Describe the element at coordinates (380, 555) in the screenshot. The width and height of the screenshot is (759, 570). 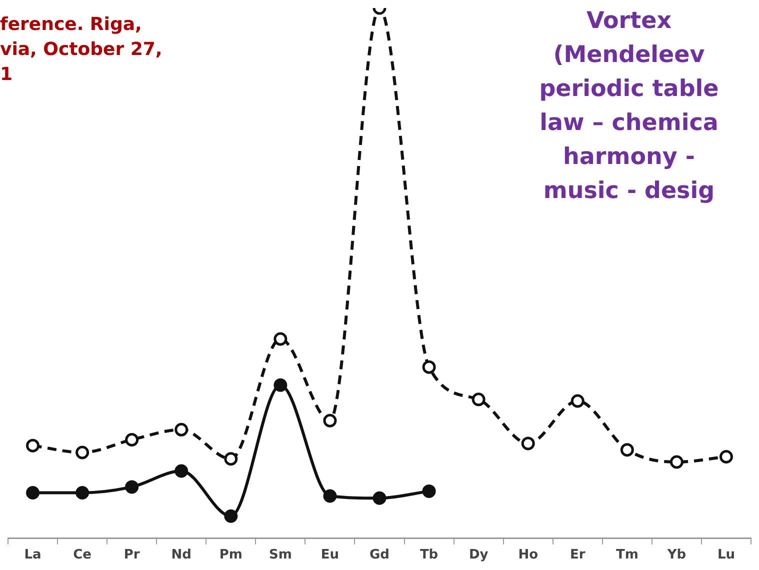
I see `x-tick-label: Gd` at that location.